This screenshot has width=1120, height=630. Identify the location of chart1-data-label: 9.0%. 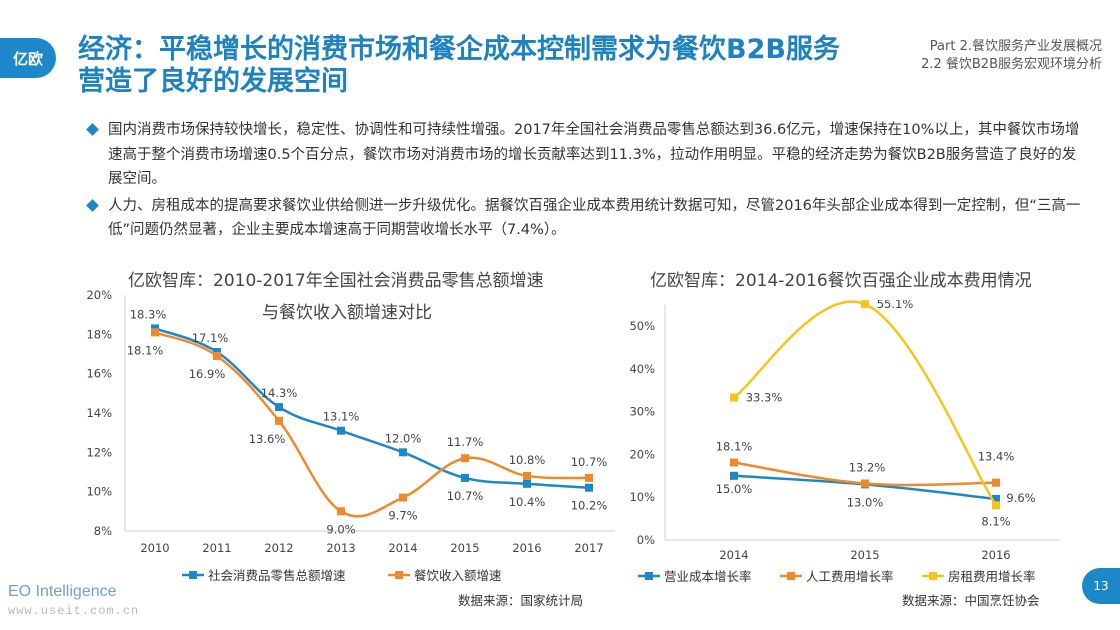
(340, 529).